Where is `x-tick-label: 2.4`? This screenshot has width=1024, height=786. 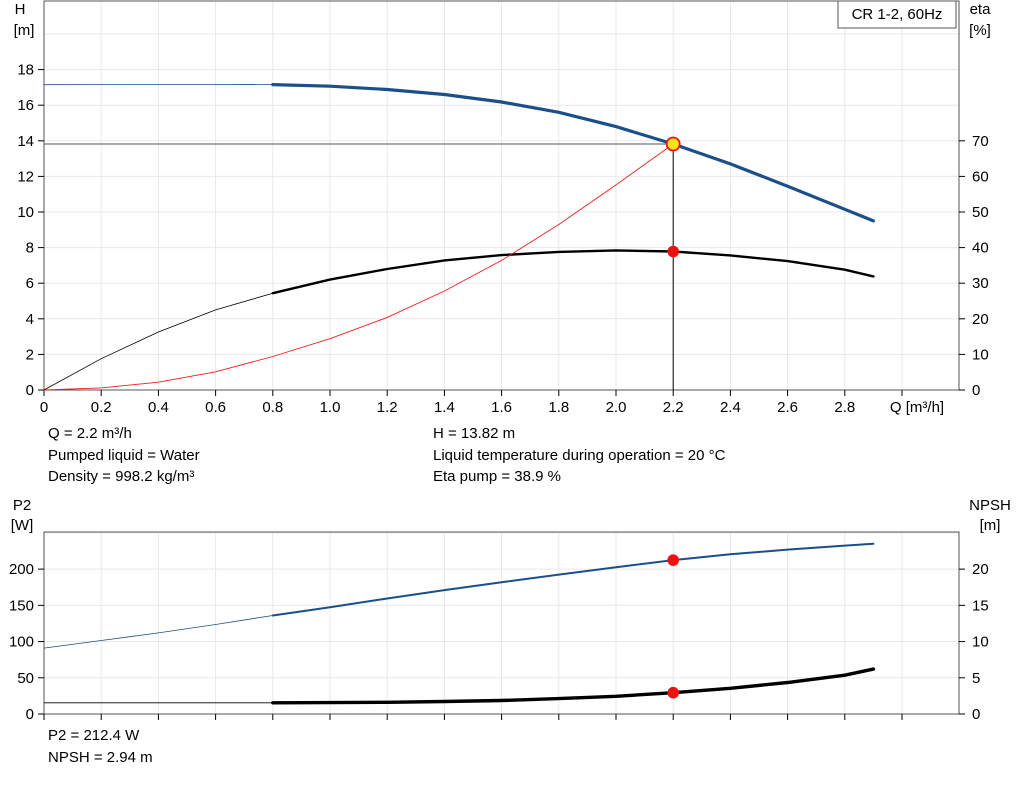
x-tick-label: 2.4 is located at coordinates (730, 407).